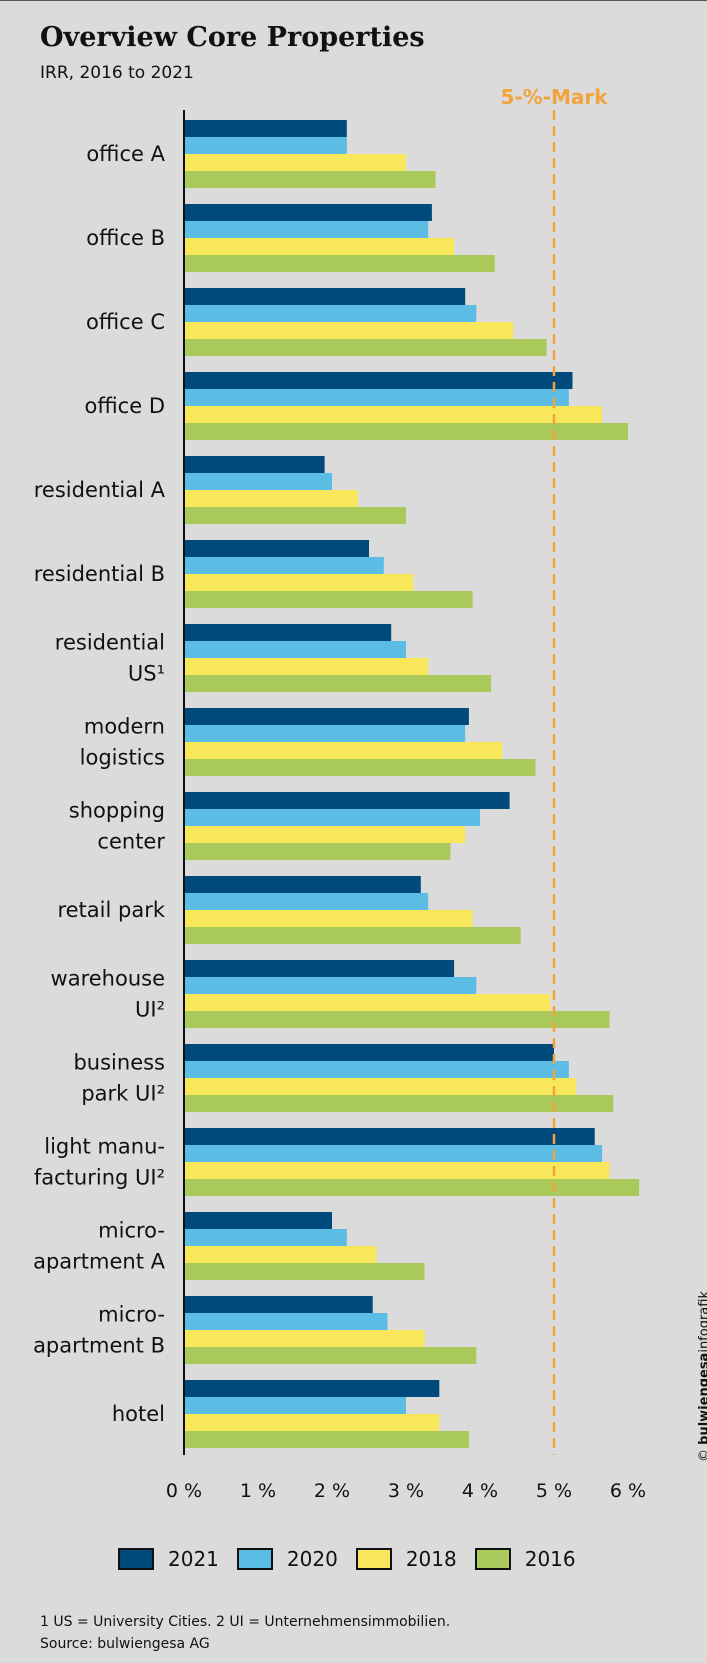 Image resolution: width=707 pixels, height=1663 pixels. What do you see at coordinates (193, 1559) in the screenshot?
I see `legend-label: 2021` at bounding box center [193, 1559].